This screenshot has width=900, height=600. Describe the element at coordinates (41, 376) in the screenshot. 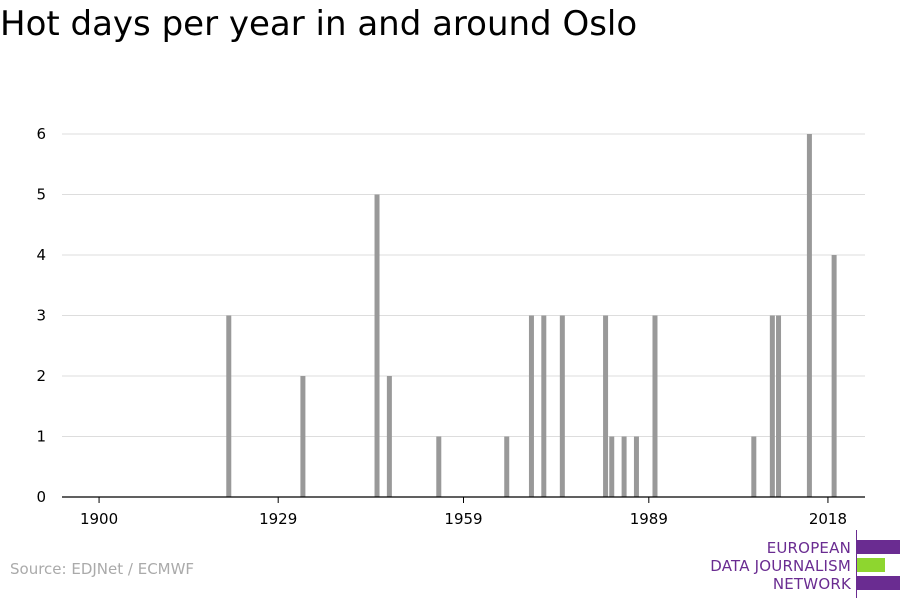

I see `y-tick-label: 2` at that location.